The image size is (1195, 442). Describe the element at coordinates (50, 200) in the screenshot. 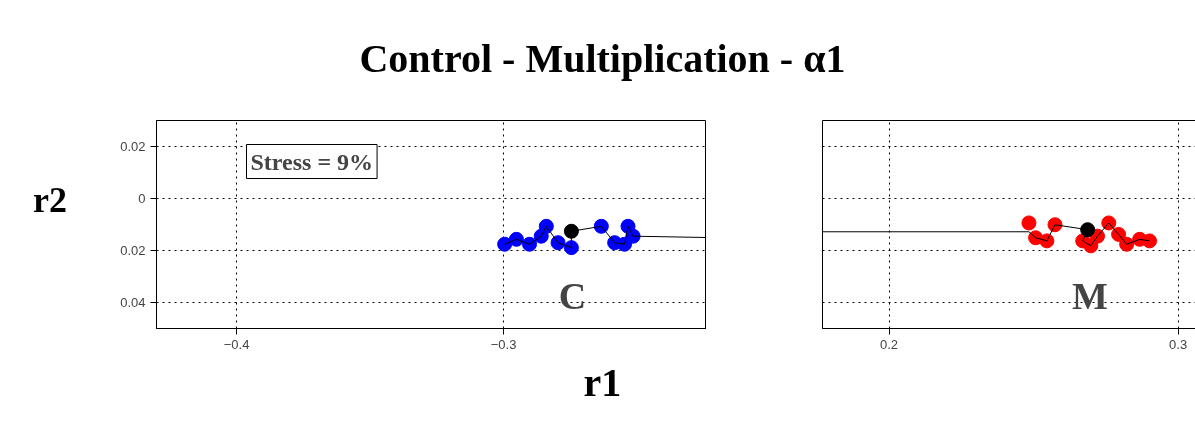

I see `y-axis-title: r2` at that location.